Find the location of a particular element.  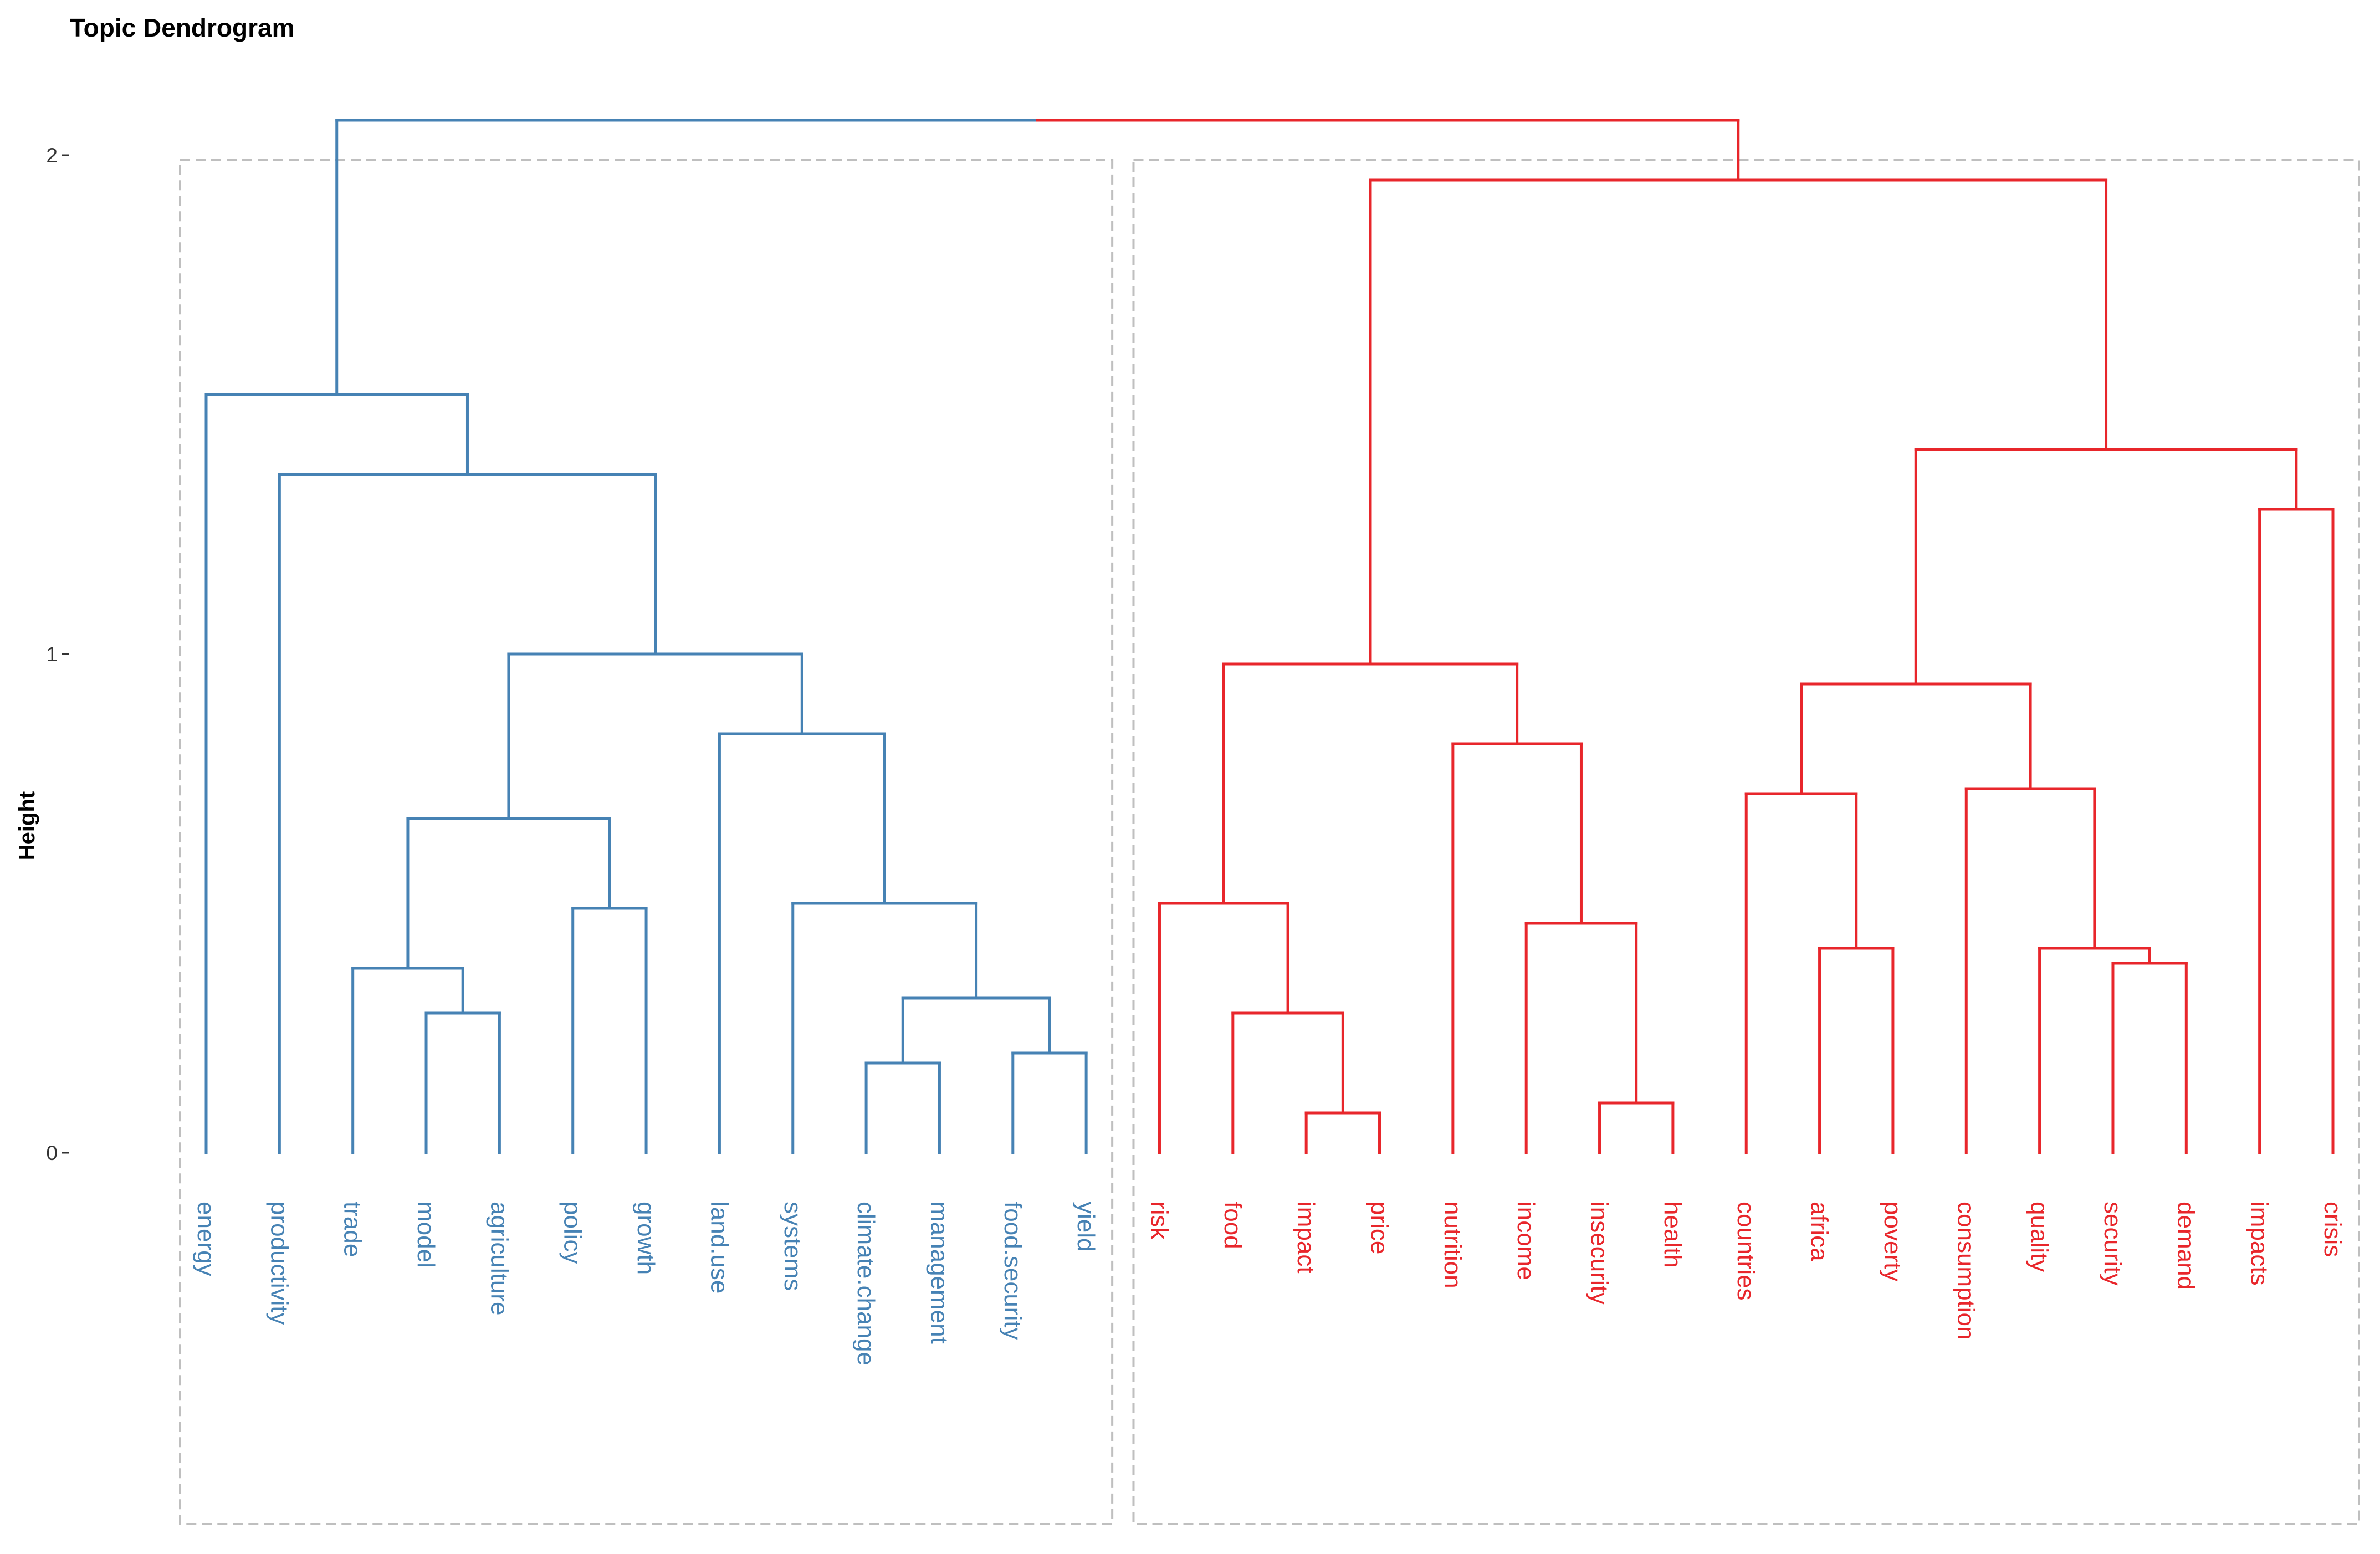

leaf-label: health is located at coordinates (1672, 1235).